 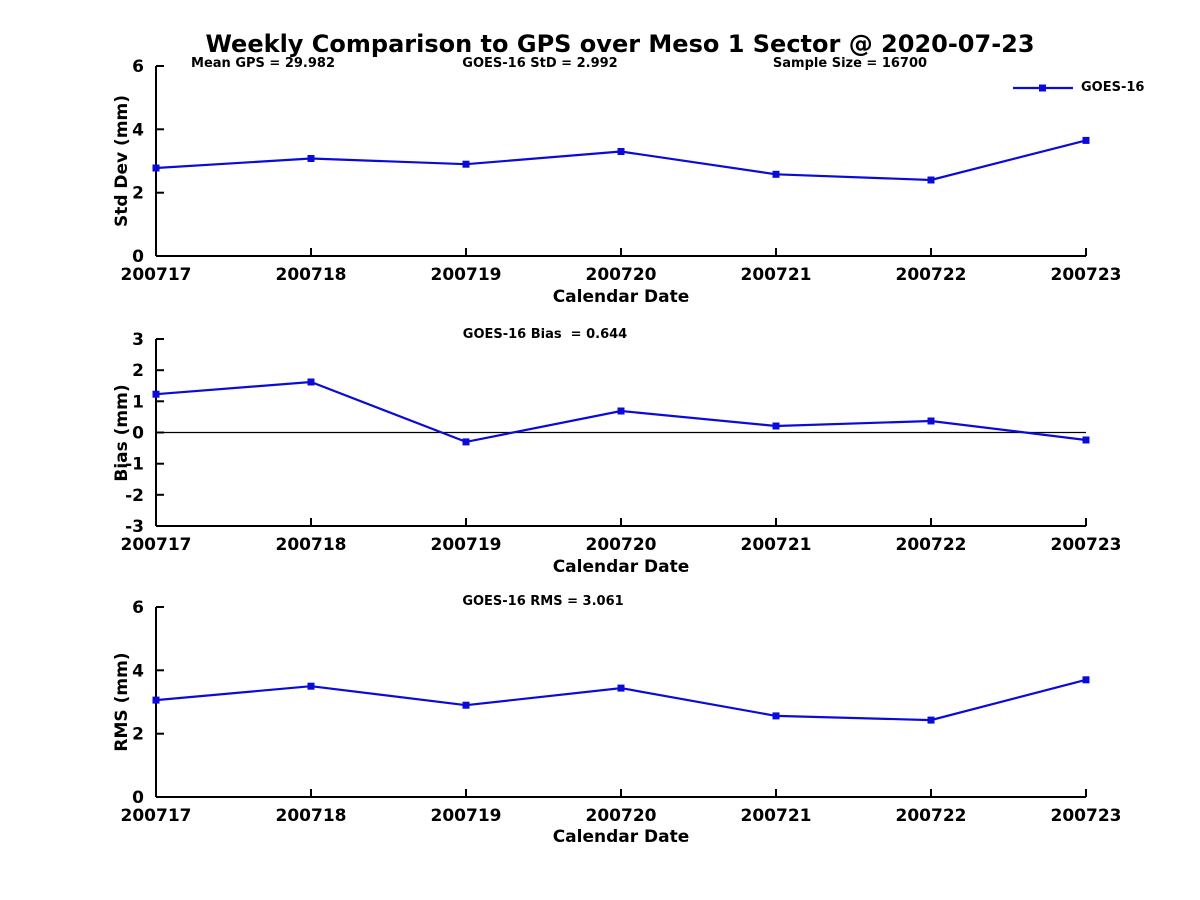 I want to click on y-tick-label: 3, so click(x=138, y=340).